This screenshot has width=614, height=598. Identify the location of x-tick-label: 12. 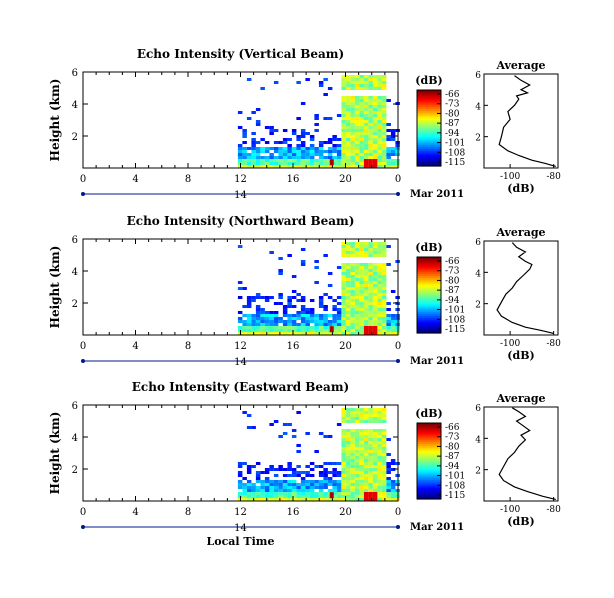
(240, 179).